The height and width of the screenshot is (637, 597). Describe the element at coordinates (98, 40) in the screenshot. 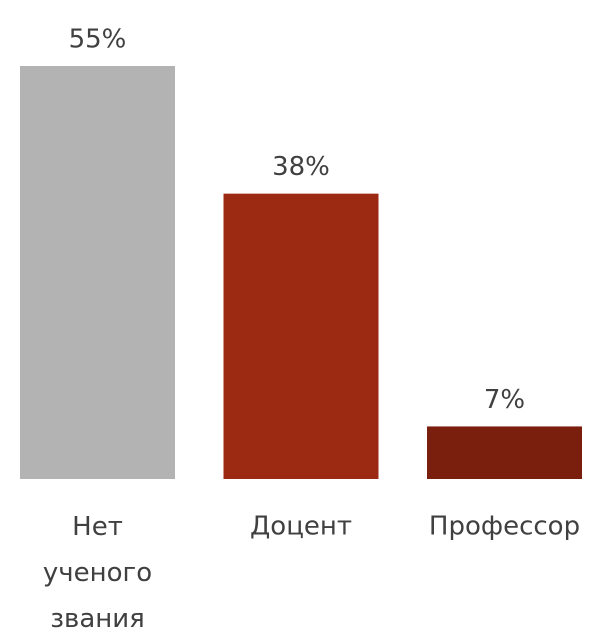

I see `data-label: 55%` at that location.